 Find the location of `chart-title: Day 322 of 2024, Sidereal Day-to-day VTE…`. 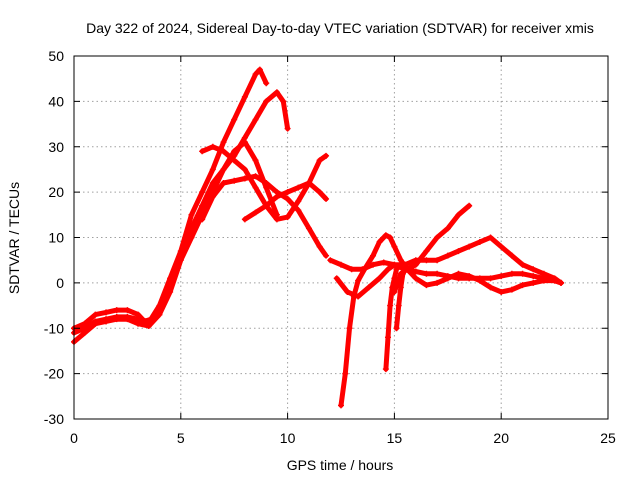

chart-title: Day 322 of 2024, Sidereal Day-to-day VTE… is located at coordinates (340, 28).